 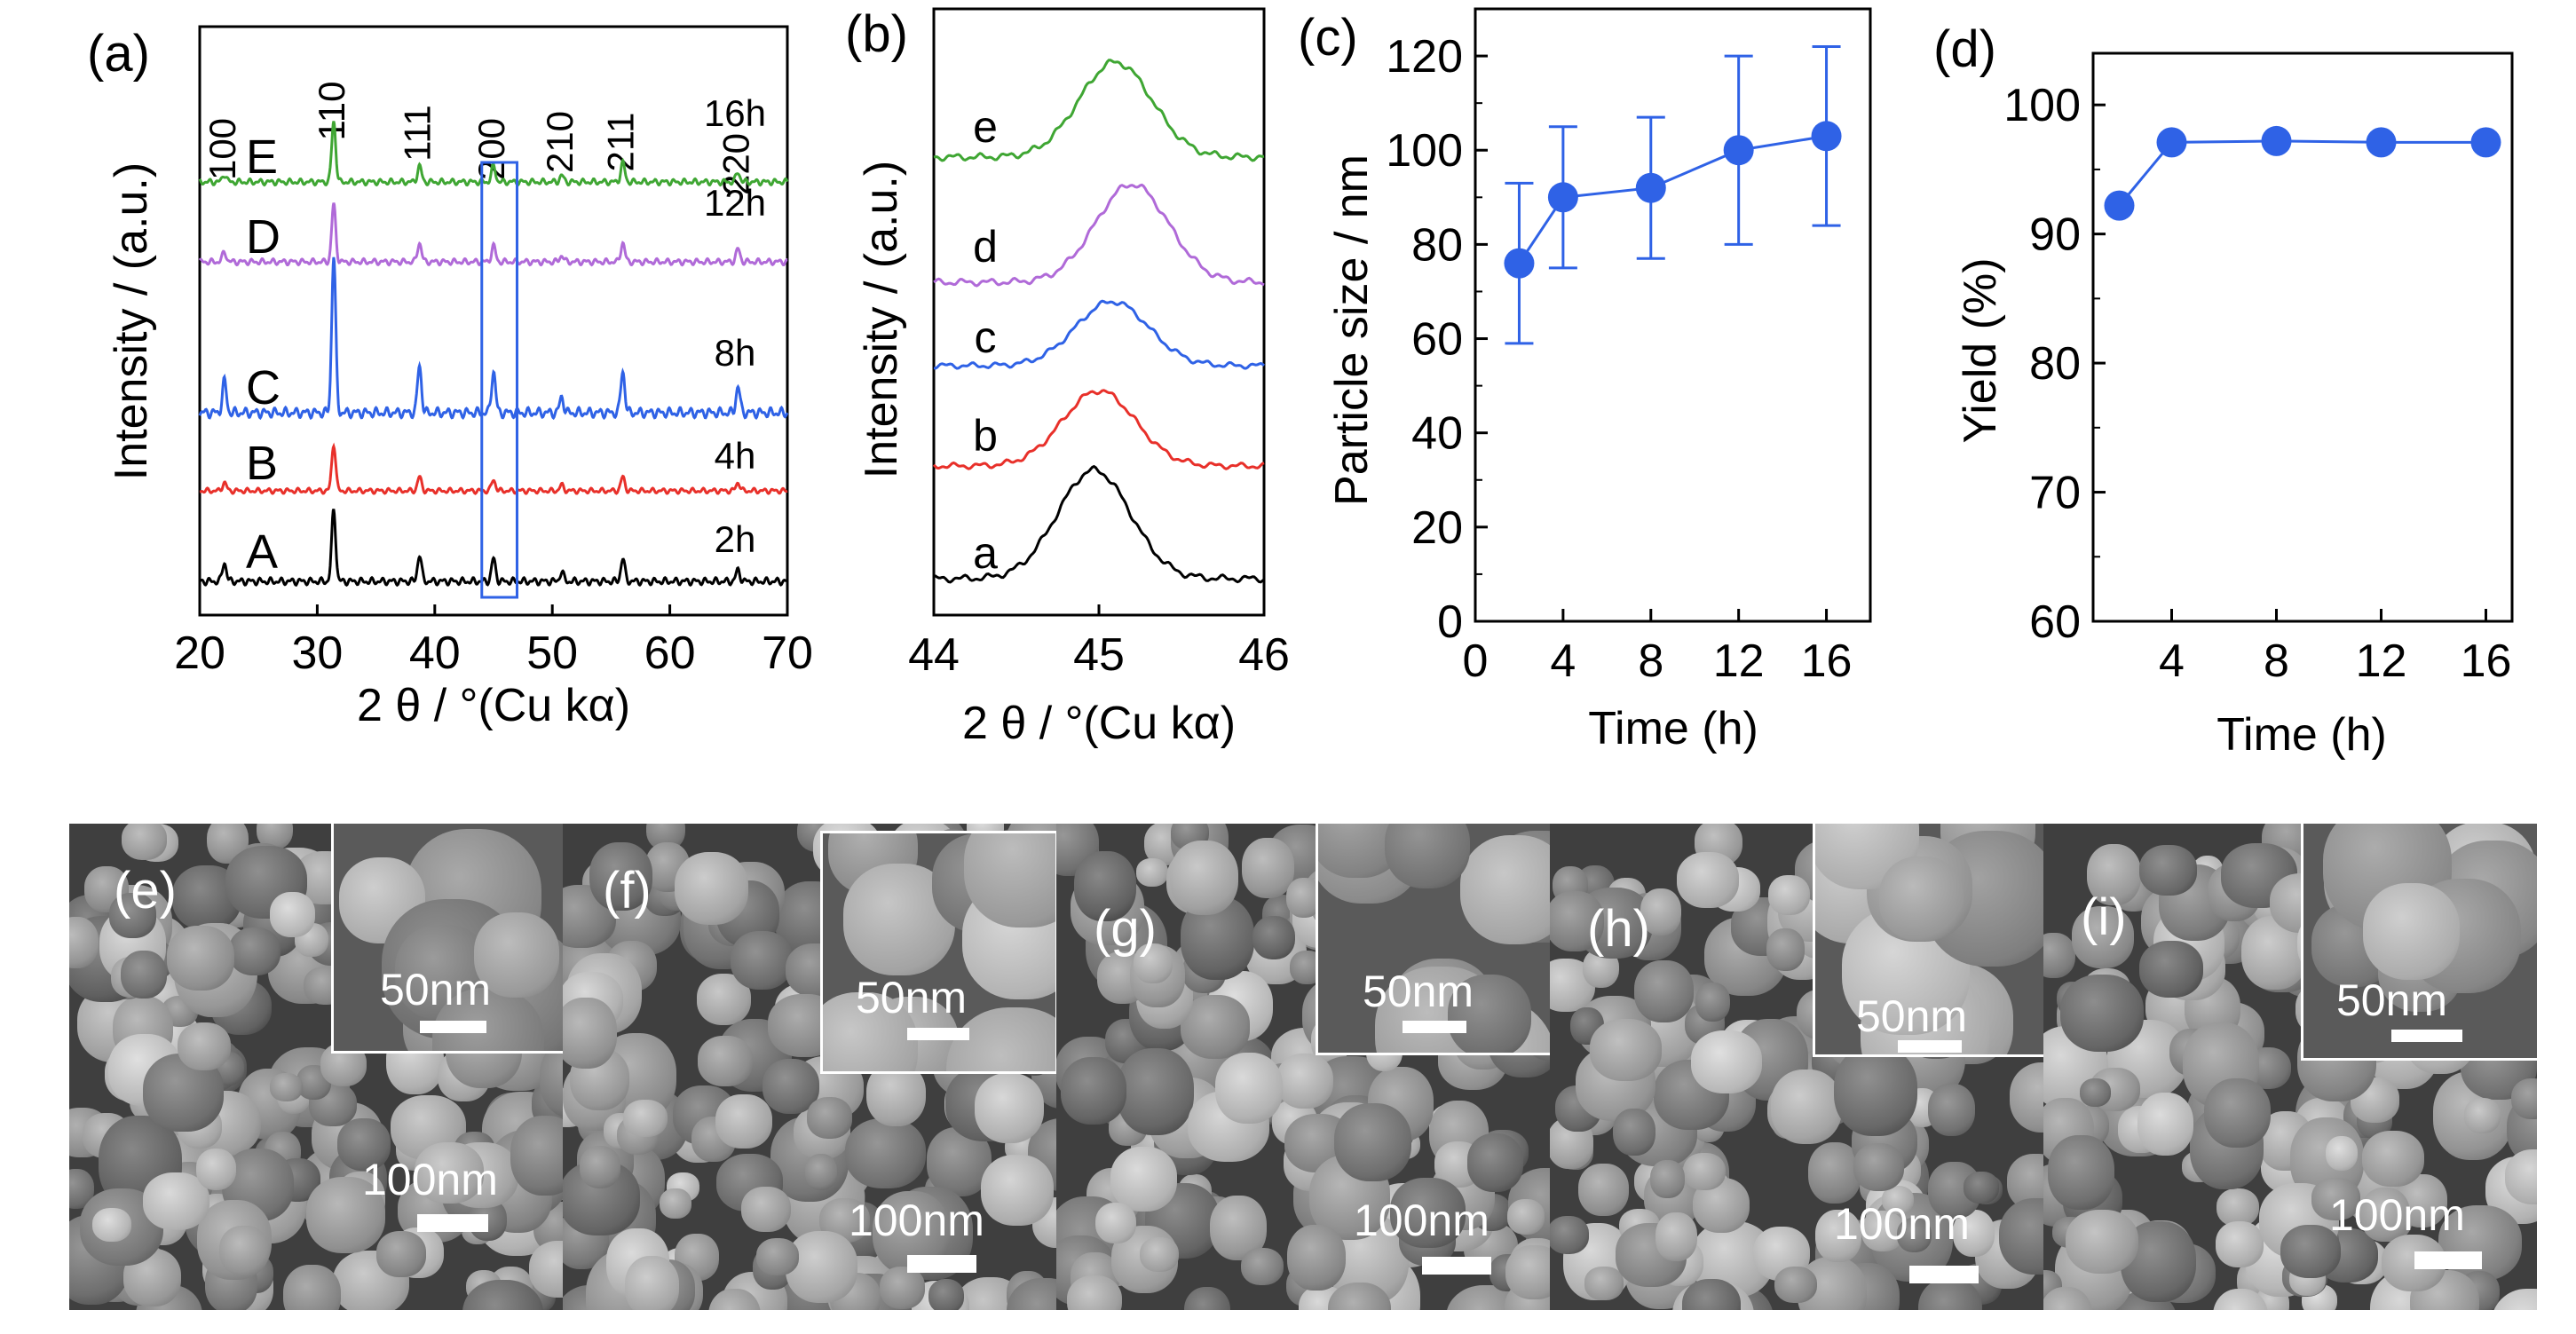 I want to click on sem-panel-e: (e) 50nm 100nm, so click(x=316, y=1067).